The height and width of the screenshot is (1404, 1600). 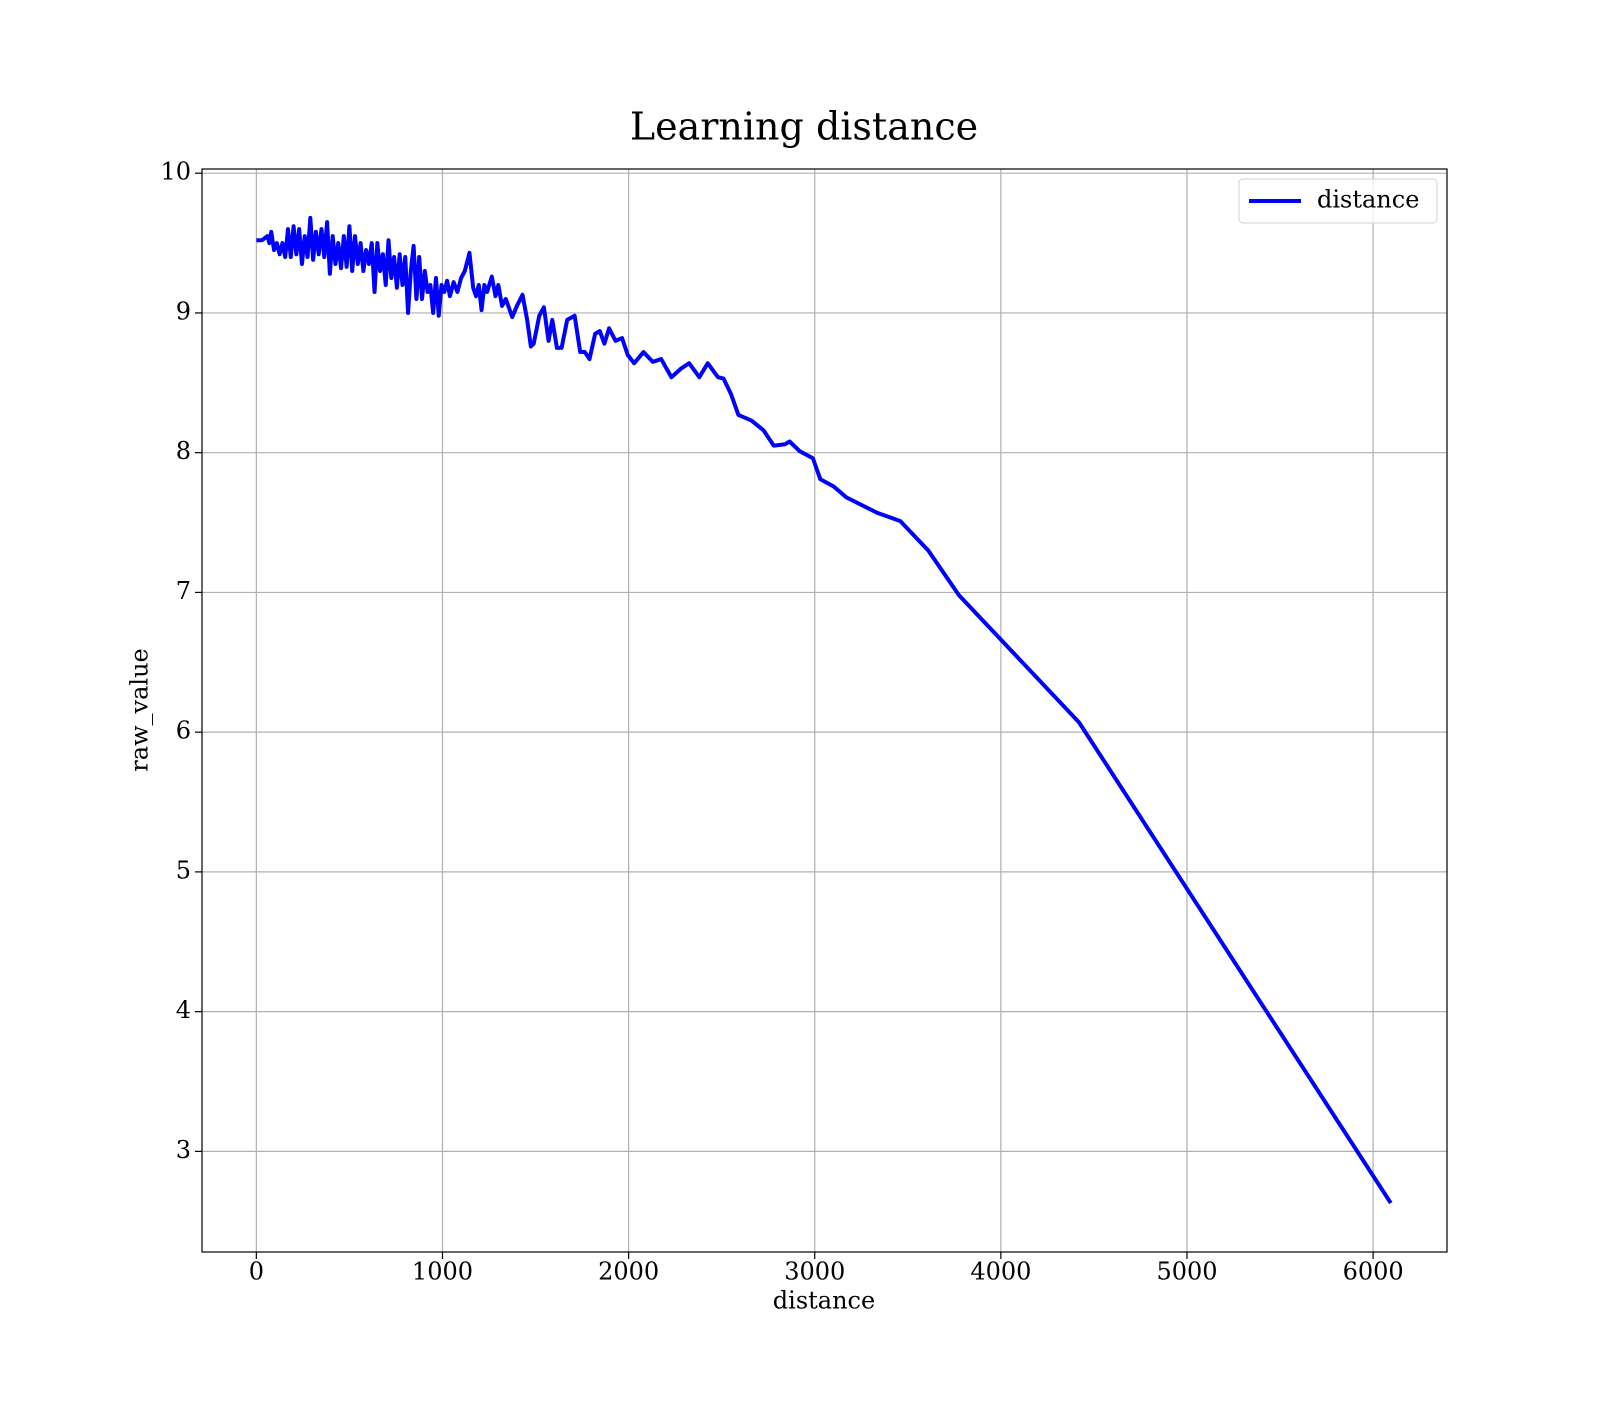 What do you see at coordinates (1186, 1272) in the screenshot?
I see `x-tick-label: 5000` at bounding box center [1186, 1272].